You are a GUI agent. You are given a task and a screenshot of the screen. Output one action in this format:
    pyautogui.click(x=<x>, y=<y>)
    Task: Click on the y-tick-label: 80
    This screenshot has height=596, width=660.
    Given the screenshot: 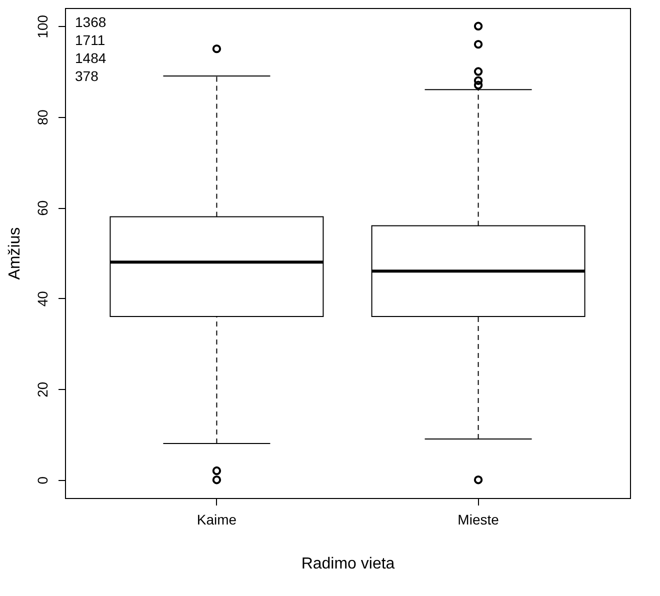 What is the action you would take?
    pyautogui.click(x=42, y=117)
    